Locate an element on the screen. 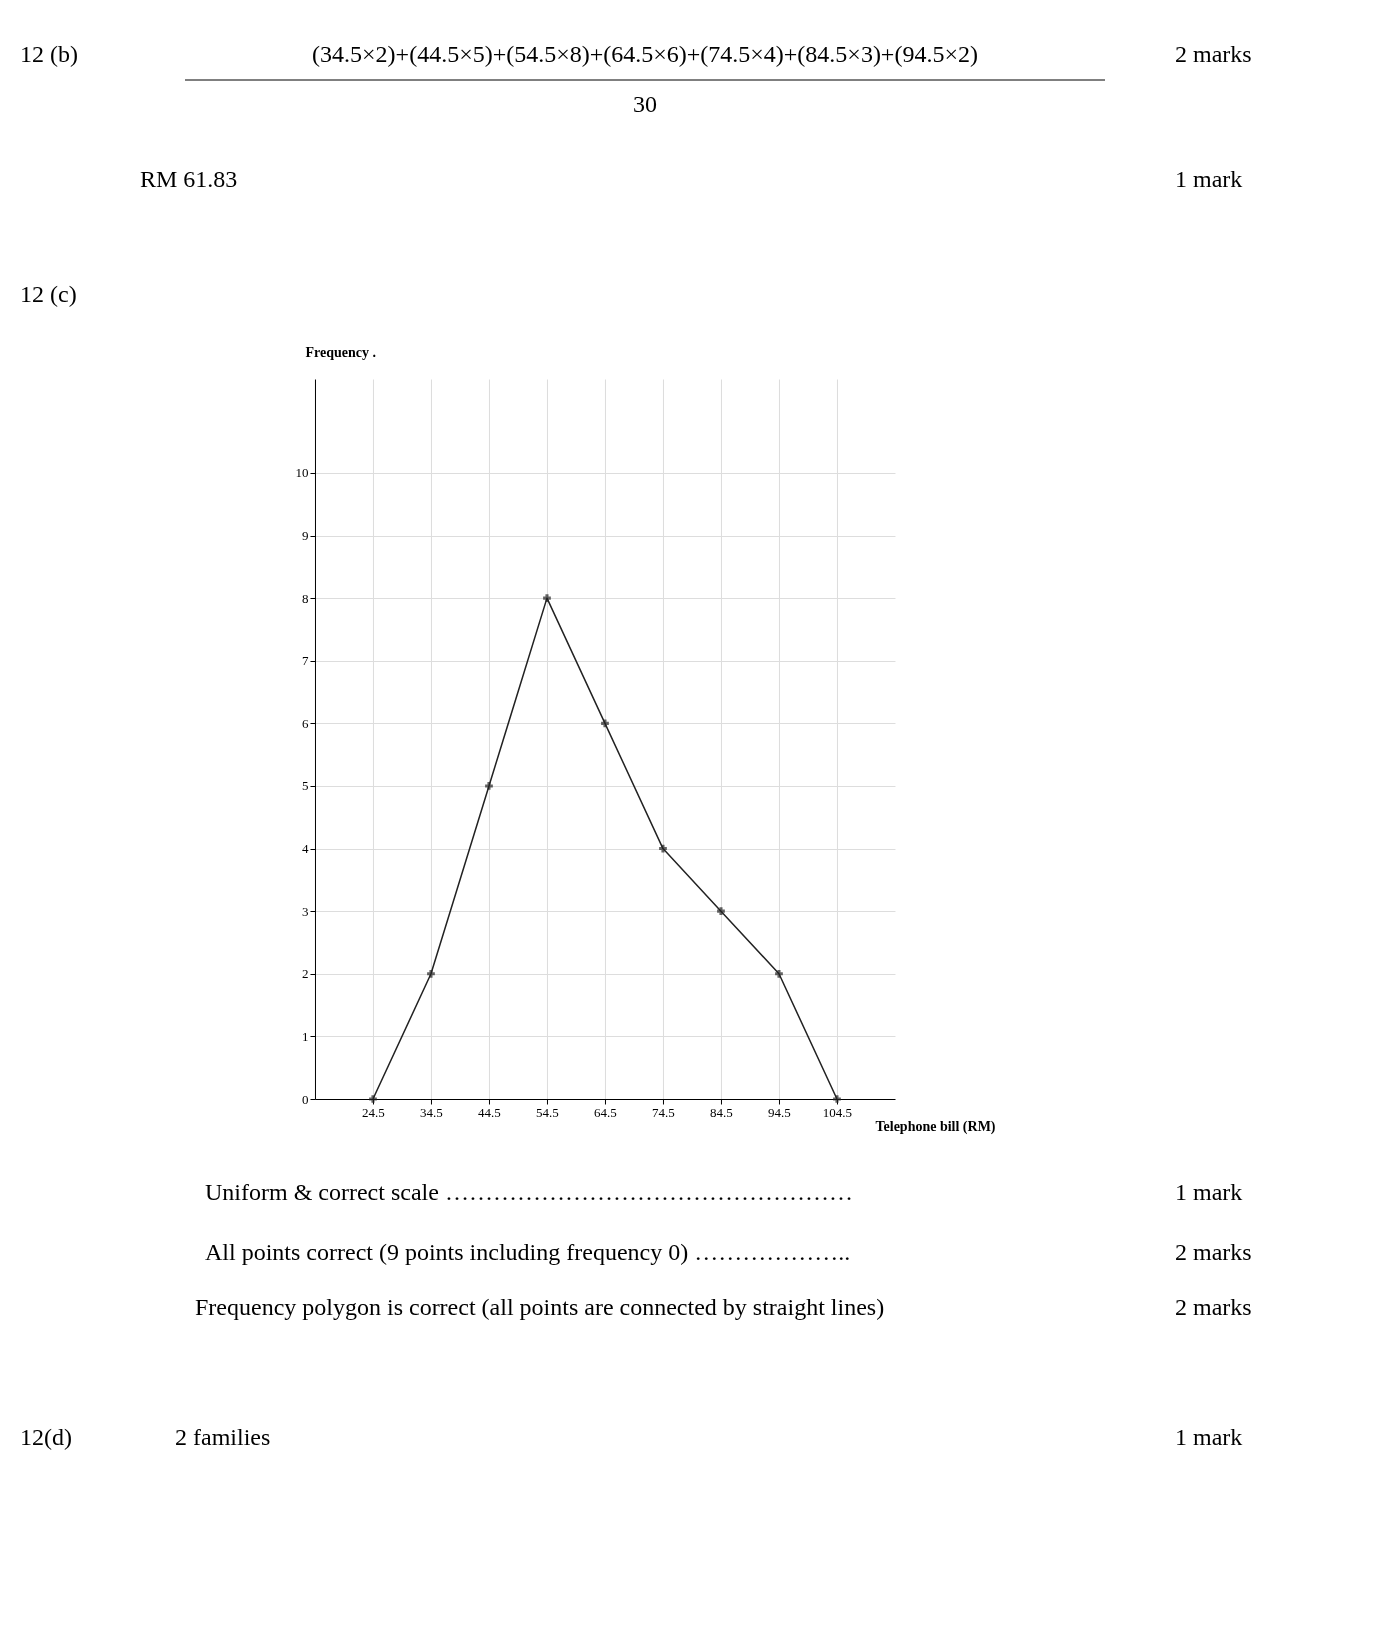  text: All points correct (9 points including frequency 0) ……………….. is located at coordinates (528, 1252).